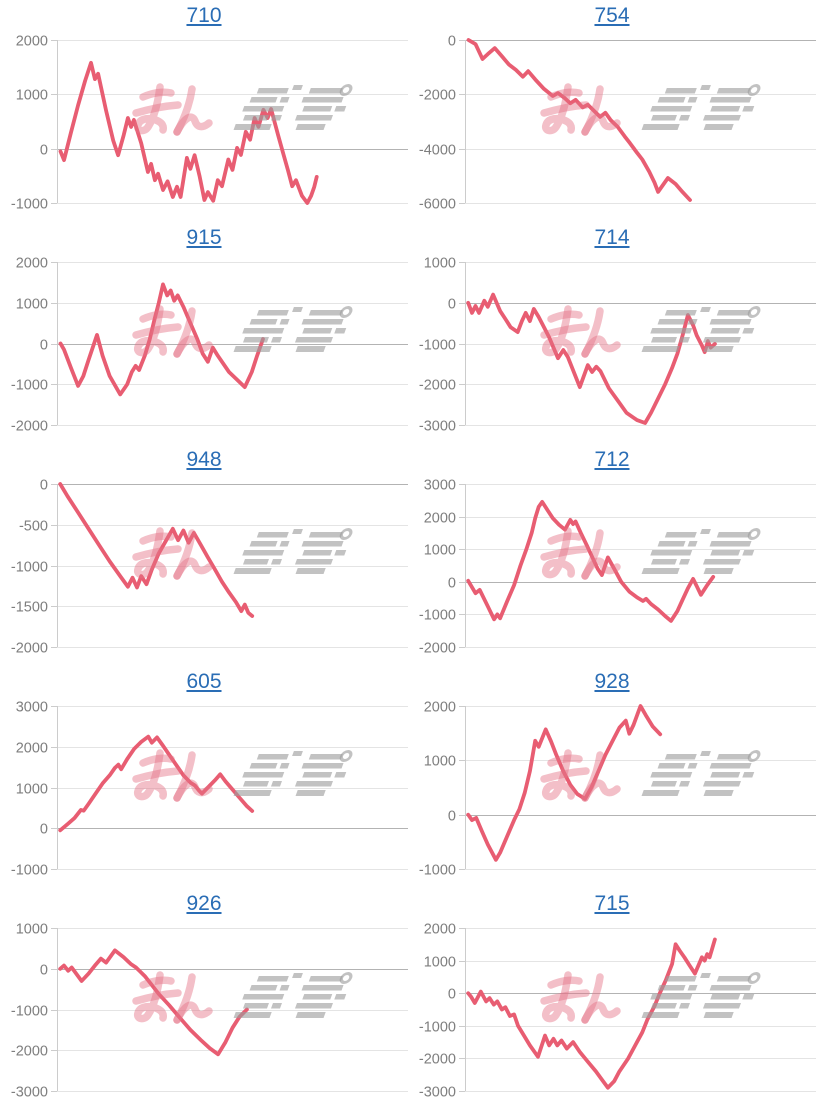  I want to click on machine-number-link: 926, so click(204, 903).